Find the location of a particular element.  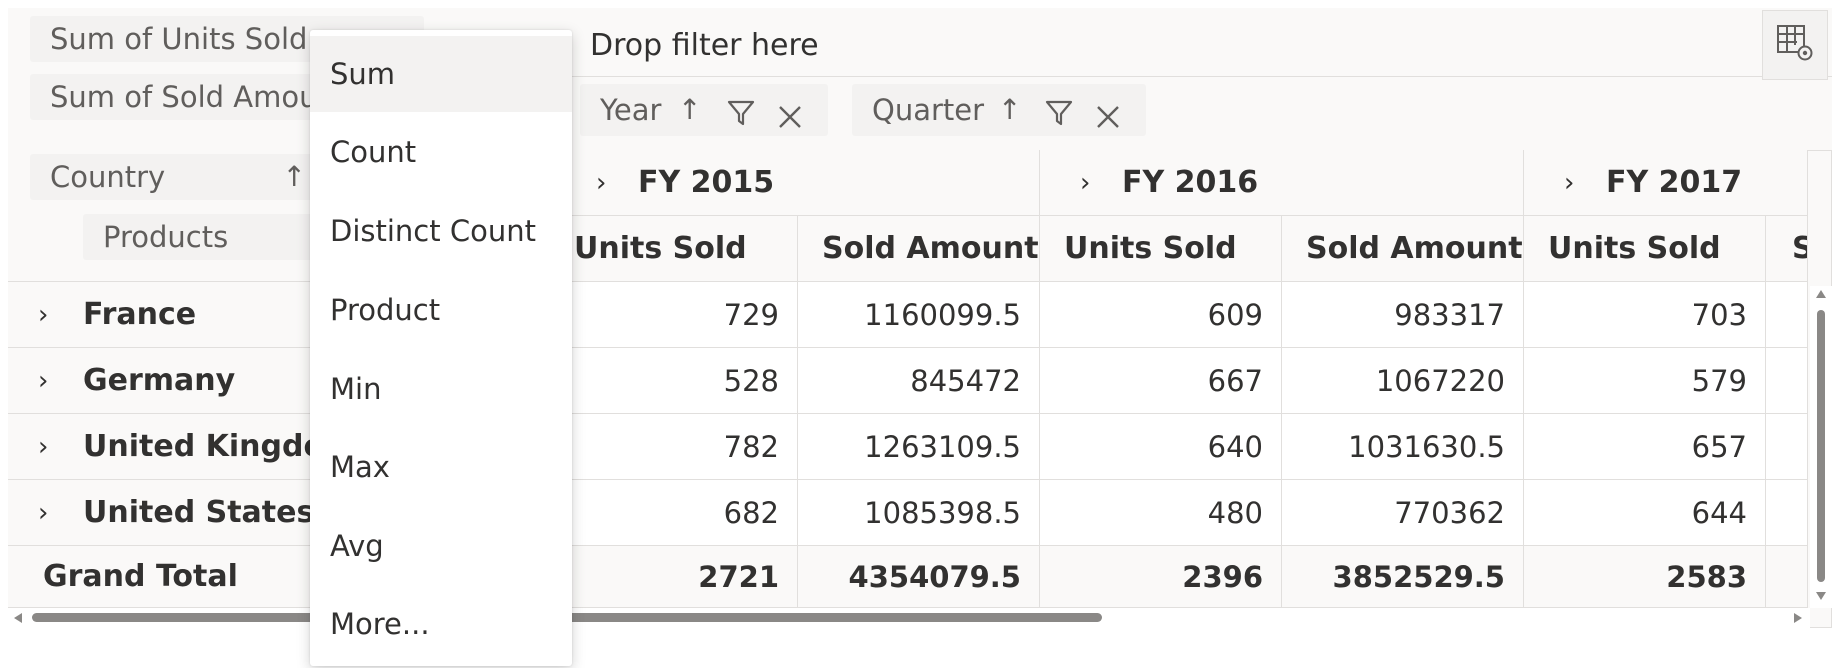

row-field-products: Products is located at coordinates (201, 237).